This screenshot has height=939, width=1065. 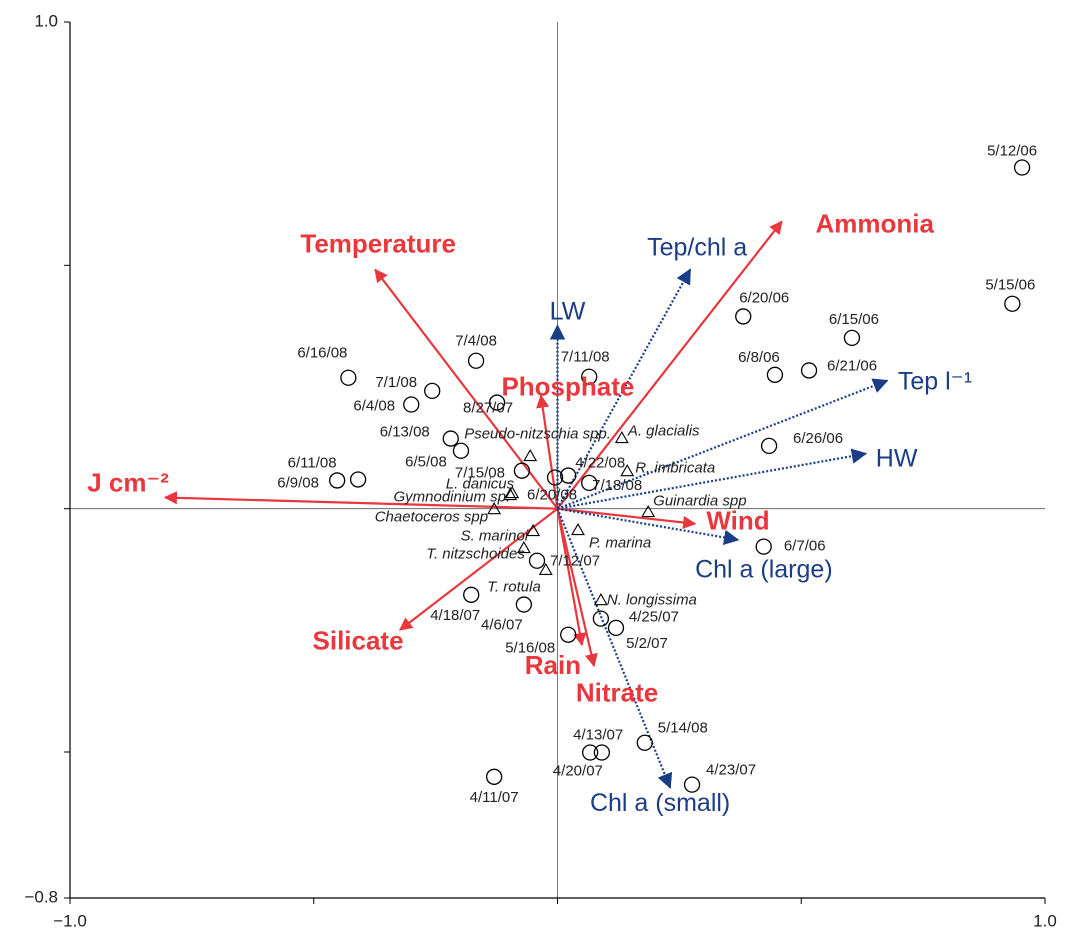 What do you see at coordinates (875, 223) in the screenshot?
I see `vector-label: Ammonia` at bounding box center [875, 223].